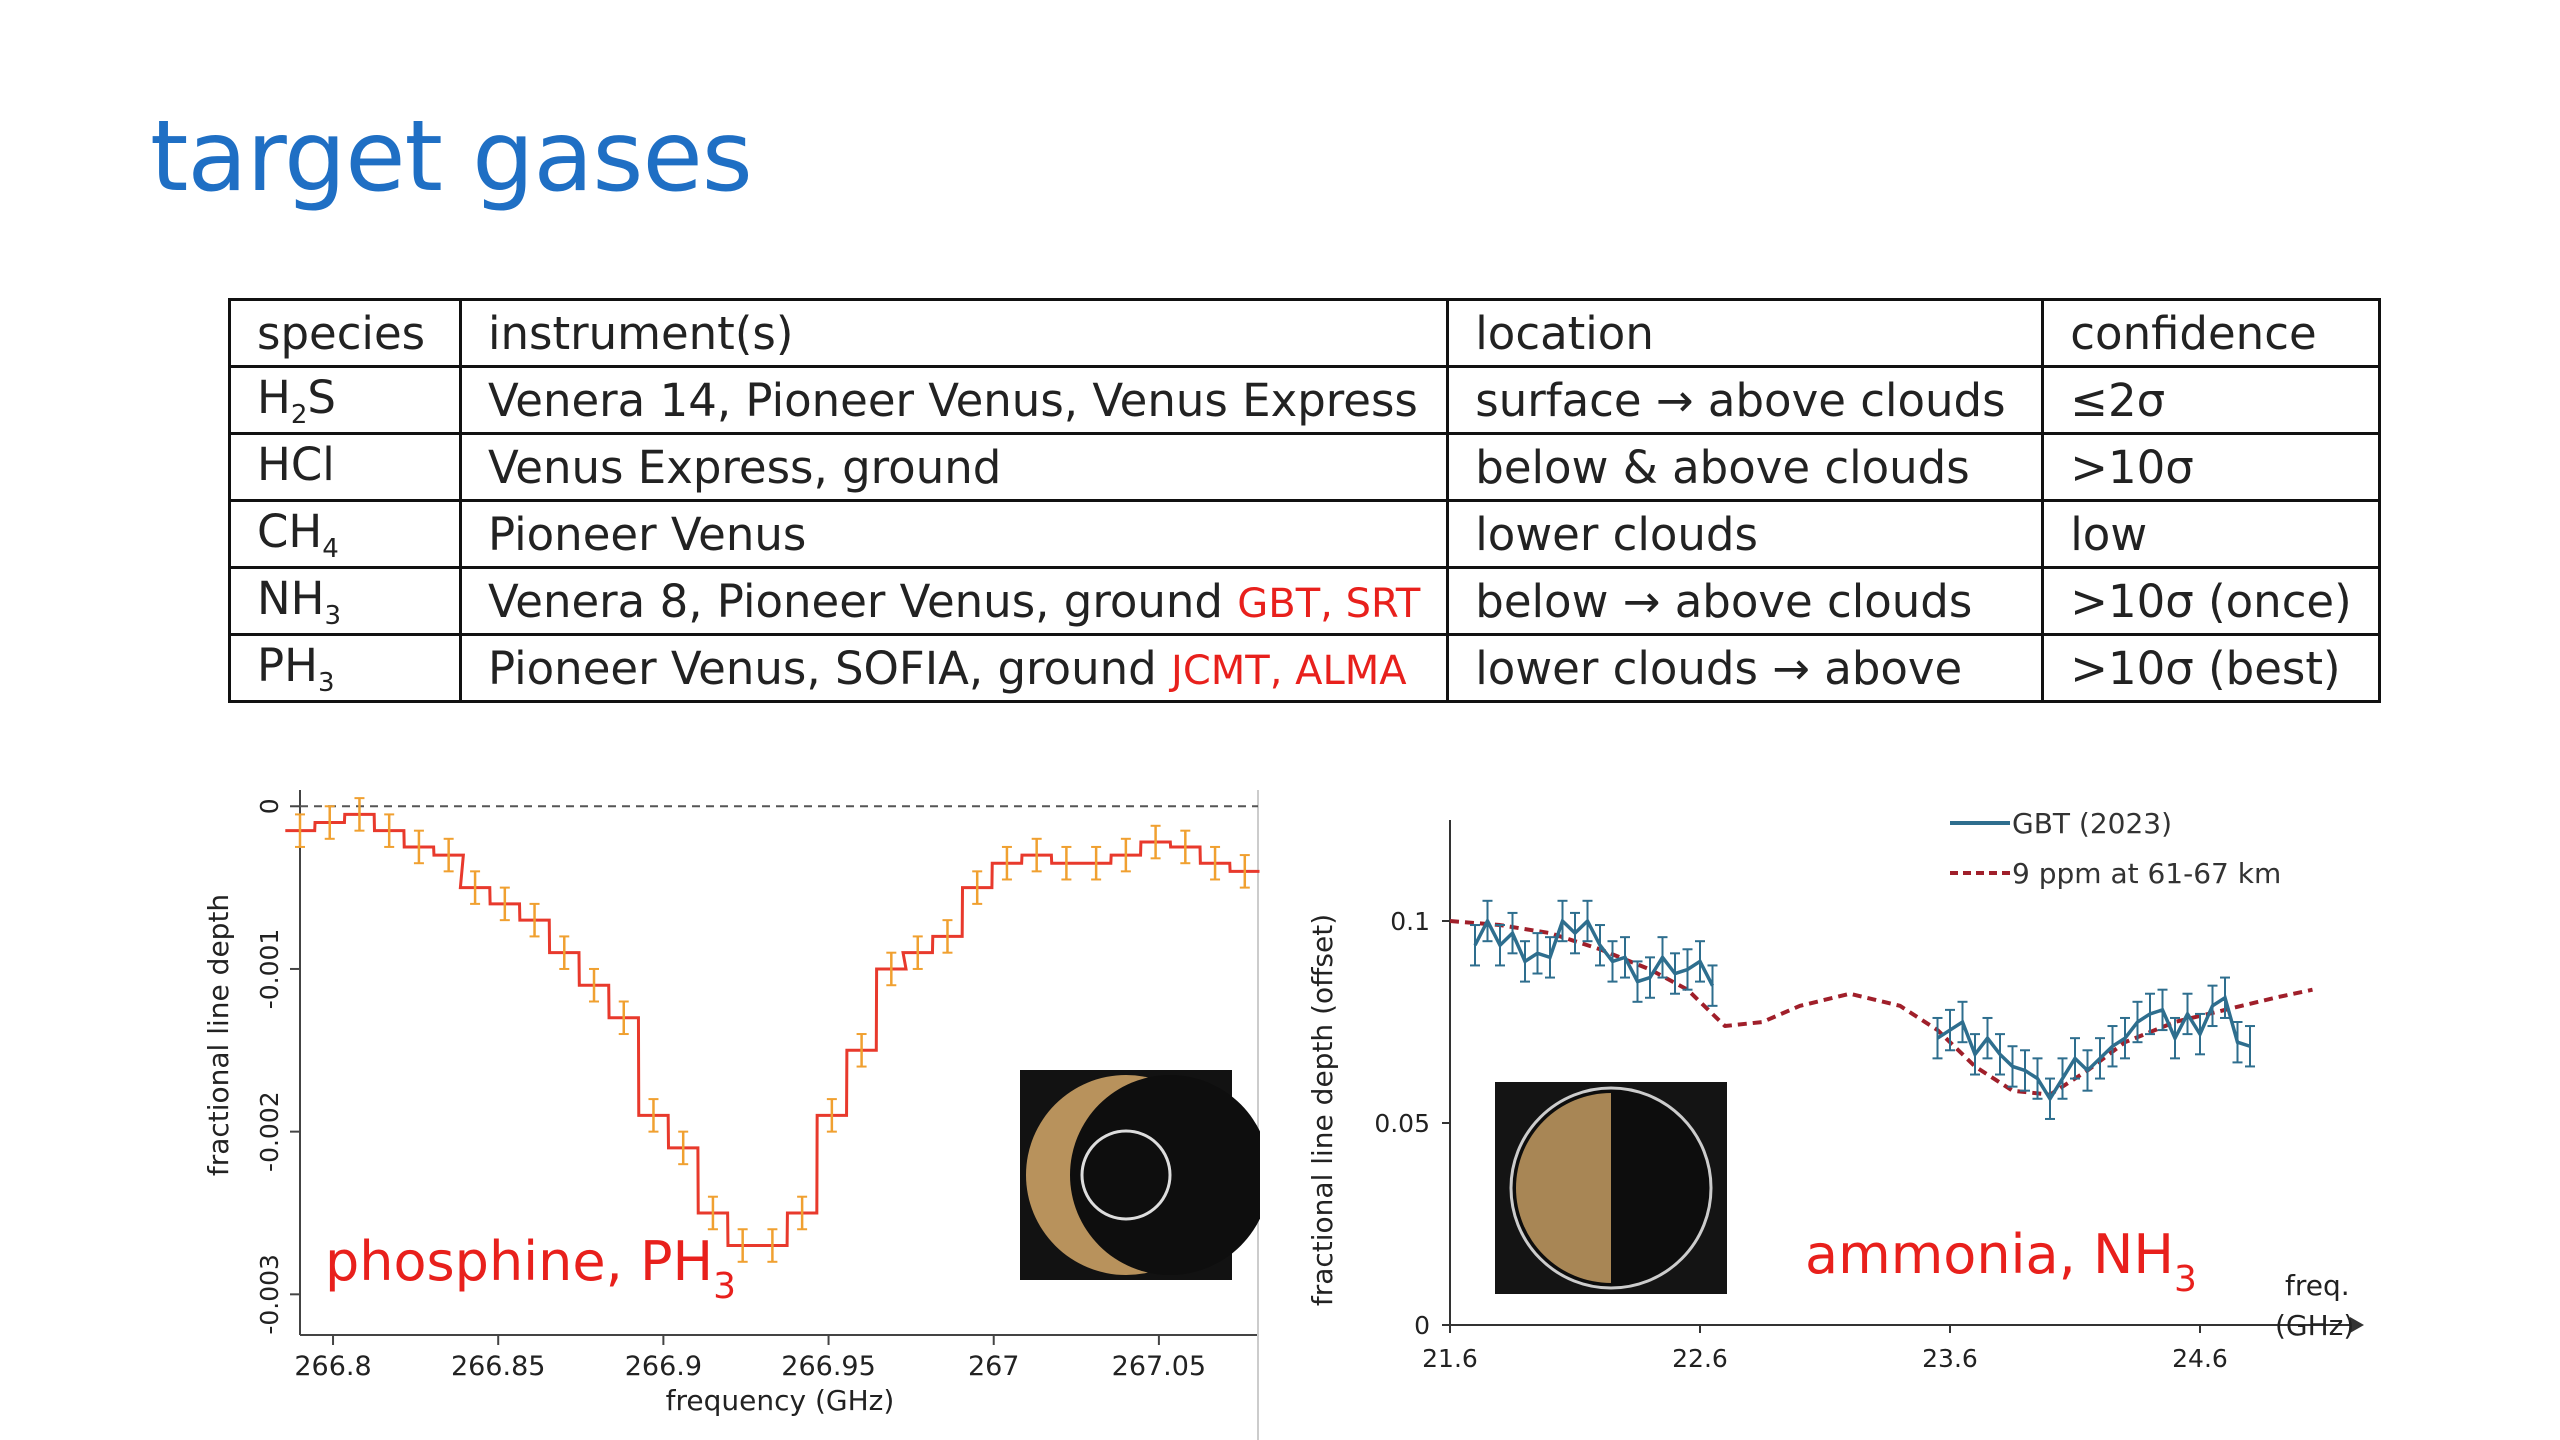  Describe the element at coordinates (2211, 333) in the screenshot. I see `header-confidence: confidence` at that location.